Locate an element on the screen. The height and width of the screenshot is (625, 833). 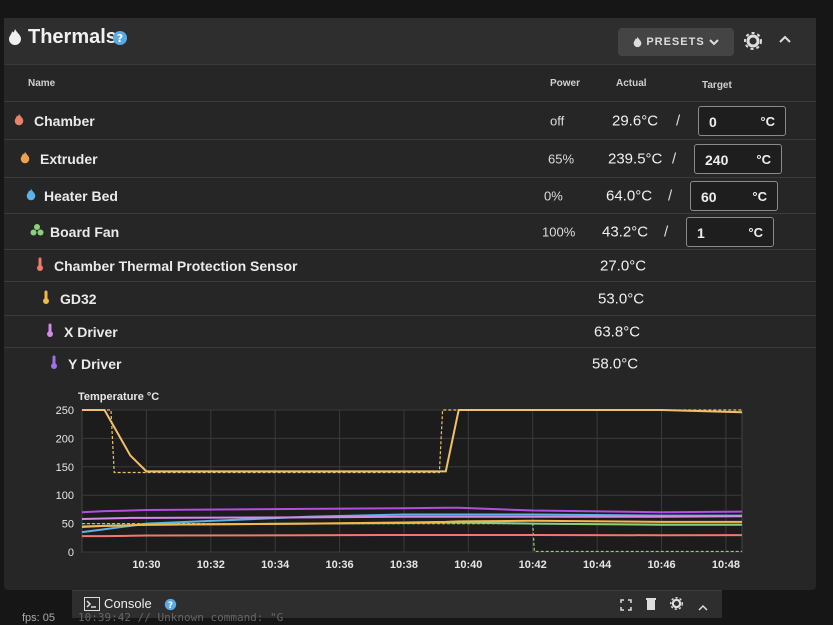
sensor-name: Chamber Thermal Protection Sensor is located at coordinates (176, 266).